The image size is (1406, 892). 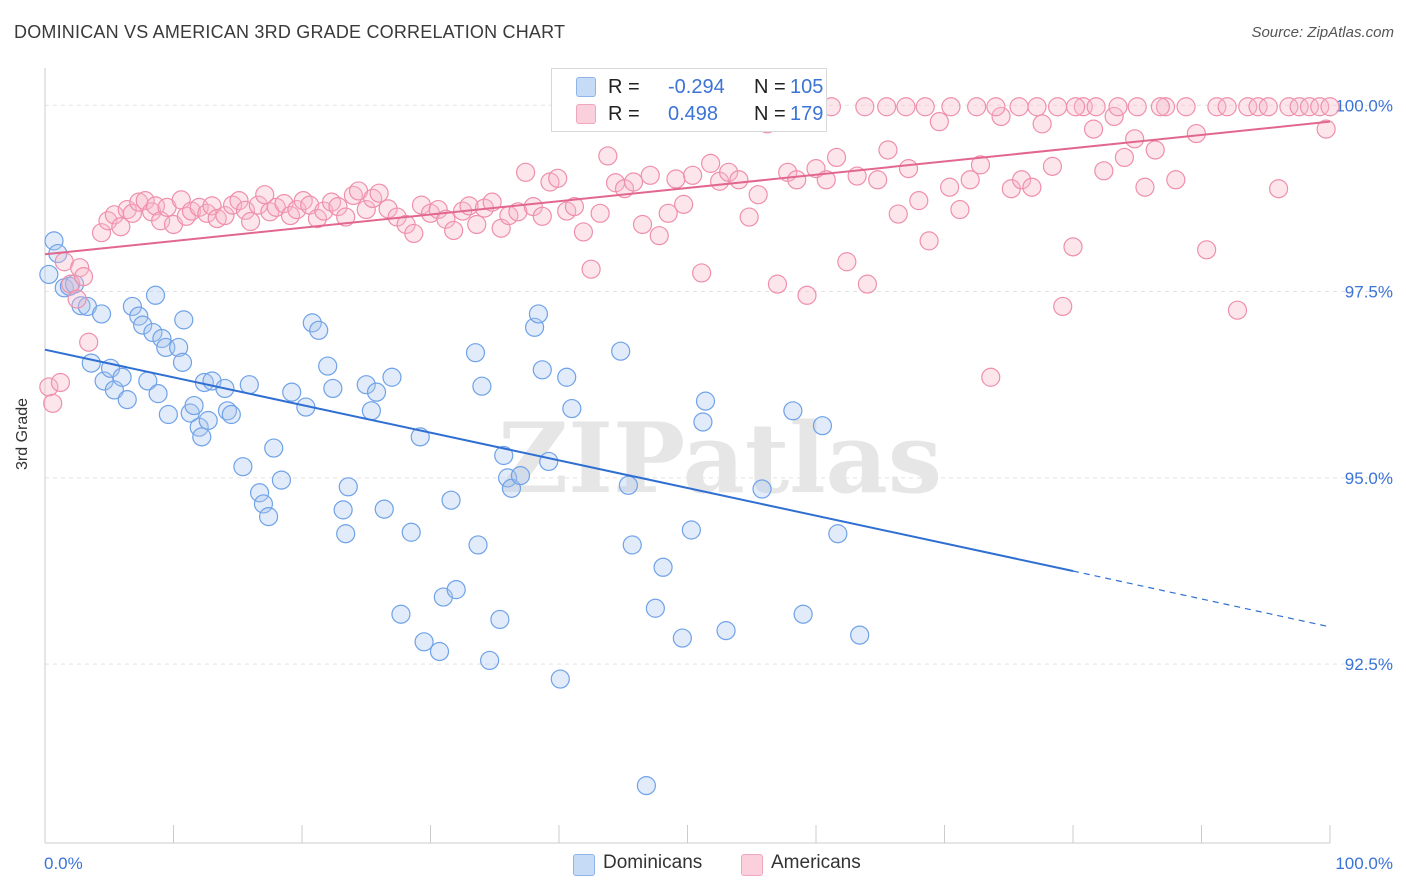 I want to click on legend-n-label: N =, so click(x=770, y=114).